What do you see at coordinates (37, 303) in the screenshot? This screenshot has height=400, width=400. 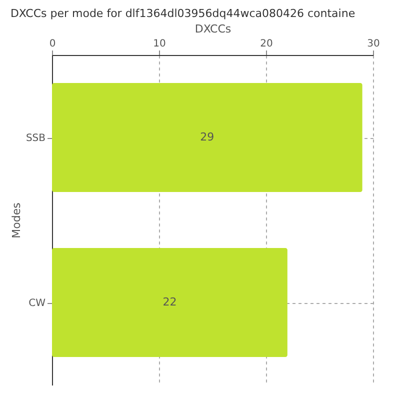 I see `y-tick-label: CW` at bounding box center [37, 303].